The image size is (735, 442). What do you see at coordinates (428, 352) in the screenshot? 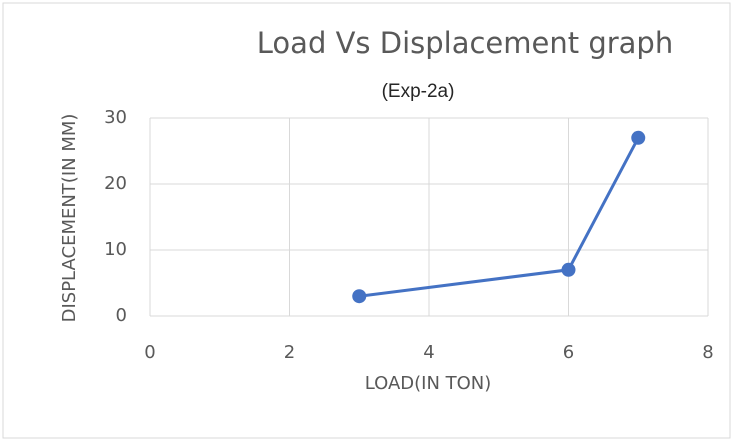
I see `x-tick-label: 4` at bounding box center [428, 352].